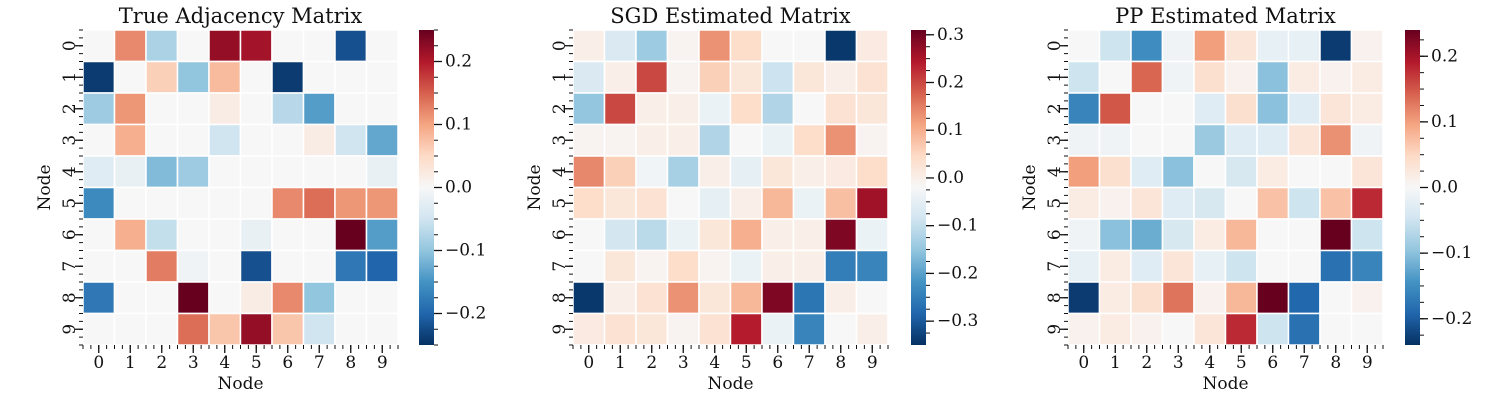 This screenshot has height=400, width=1500. Describe the element at coordinates (1444, 56) in the screenshot. I see `colorbar-tick-label: 0.2` at that location.